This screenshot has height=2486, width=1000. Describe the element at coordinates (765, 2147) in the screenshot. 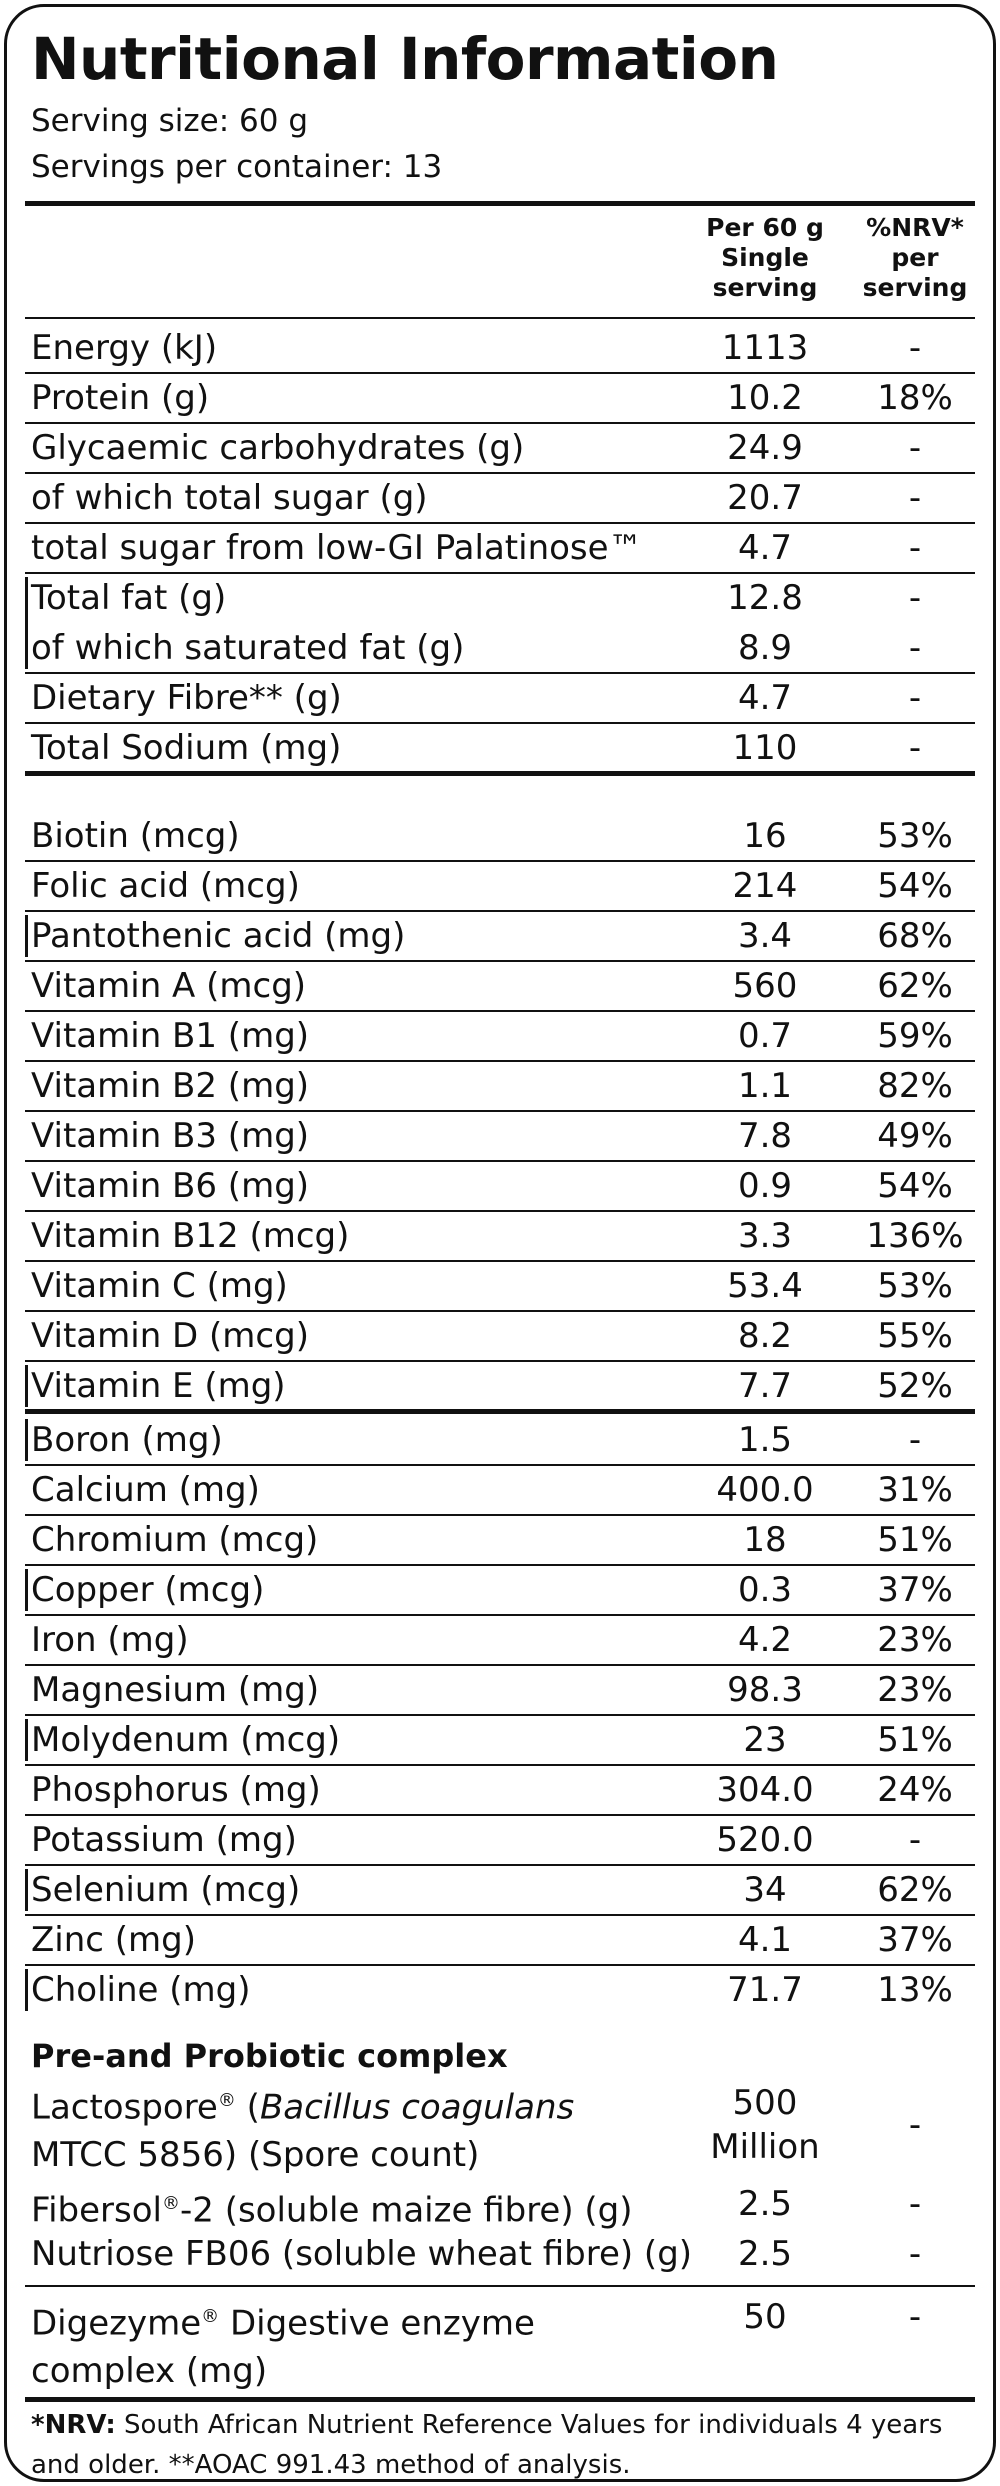

I see `value-line: Million` at that location.